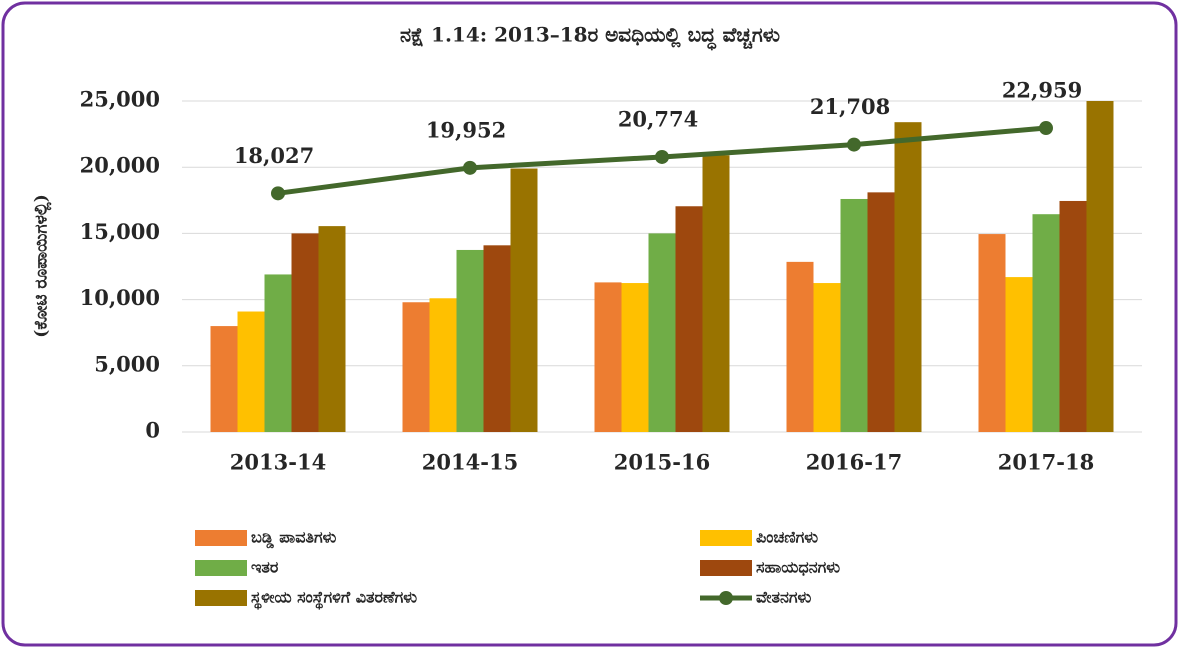  What do you see at coordinates (334, 599) in the screenshot?
I see `legend-label: ಸ್ಥಳೀಯ ಸಂಸ್ಥೆಗಳಿಗೆ ವಿತರಣೆಗಳು` at bounding box center [334, 599].